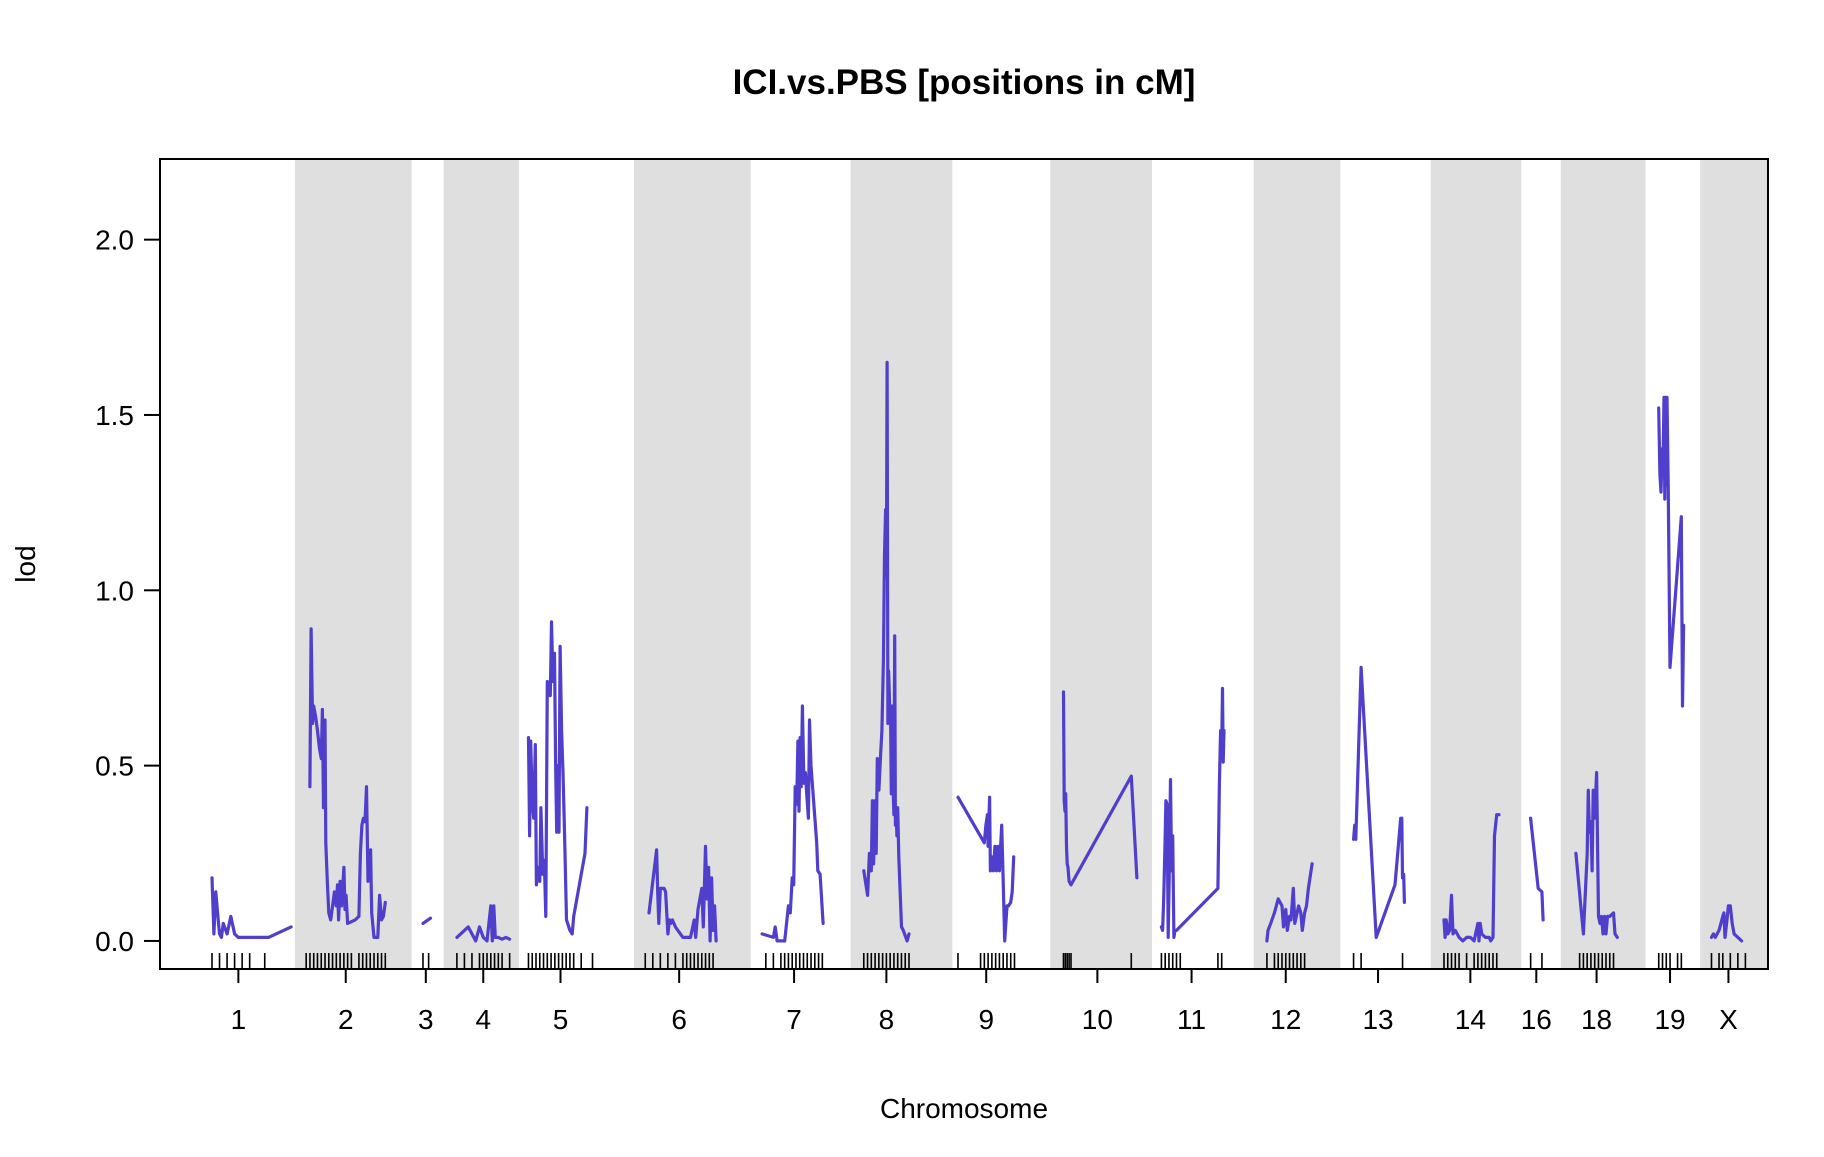  Describe the element at coordinates (114, 766) in the screenshot. I see `y-tick-label: 0.5` at that location.